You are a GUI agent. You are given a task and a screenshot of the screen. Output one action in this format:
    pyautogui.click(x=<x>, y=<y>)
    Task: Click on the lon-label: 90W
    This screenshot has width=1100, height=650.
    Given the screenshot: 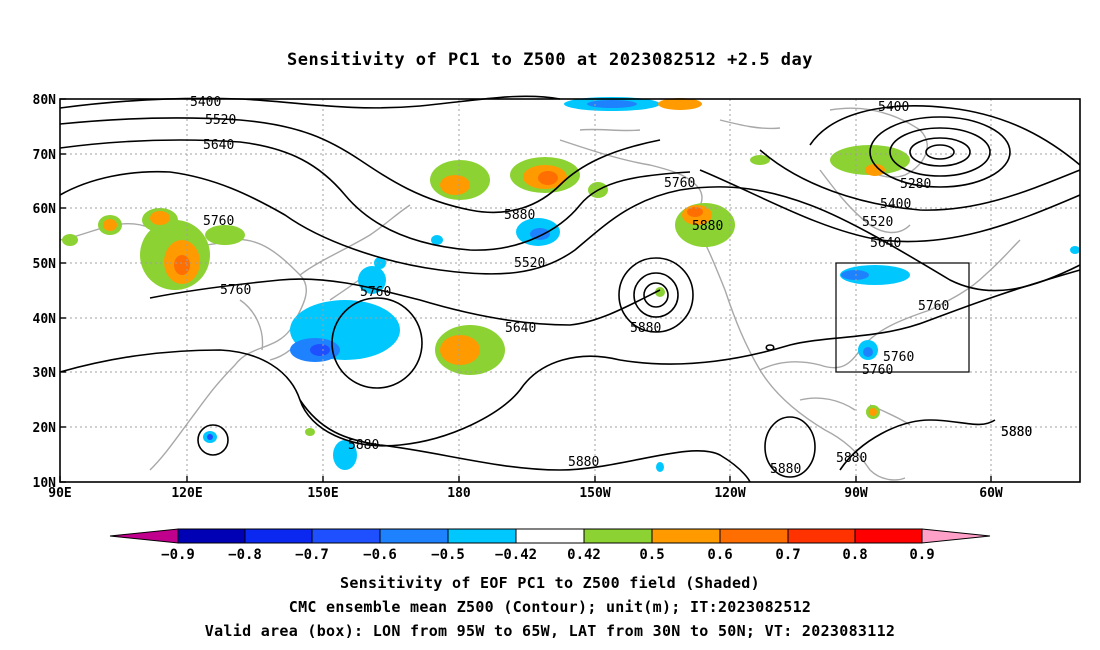 What is the action you would take?
    pyautogui.click(x=856, y=493)
    